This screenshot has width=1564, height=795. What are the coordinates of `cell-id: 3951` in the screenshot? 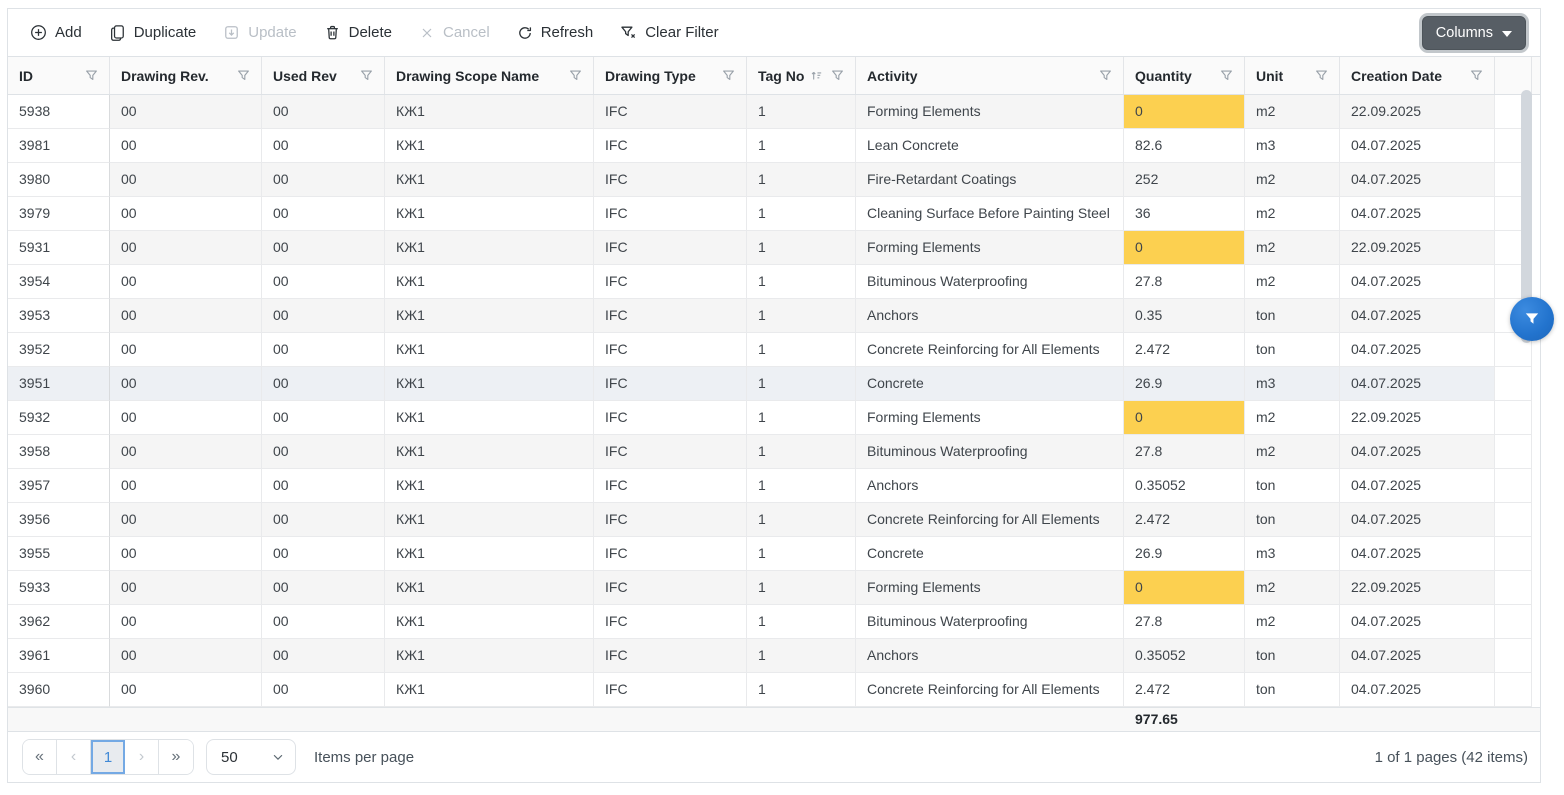 It's located at (59, 384).